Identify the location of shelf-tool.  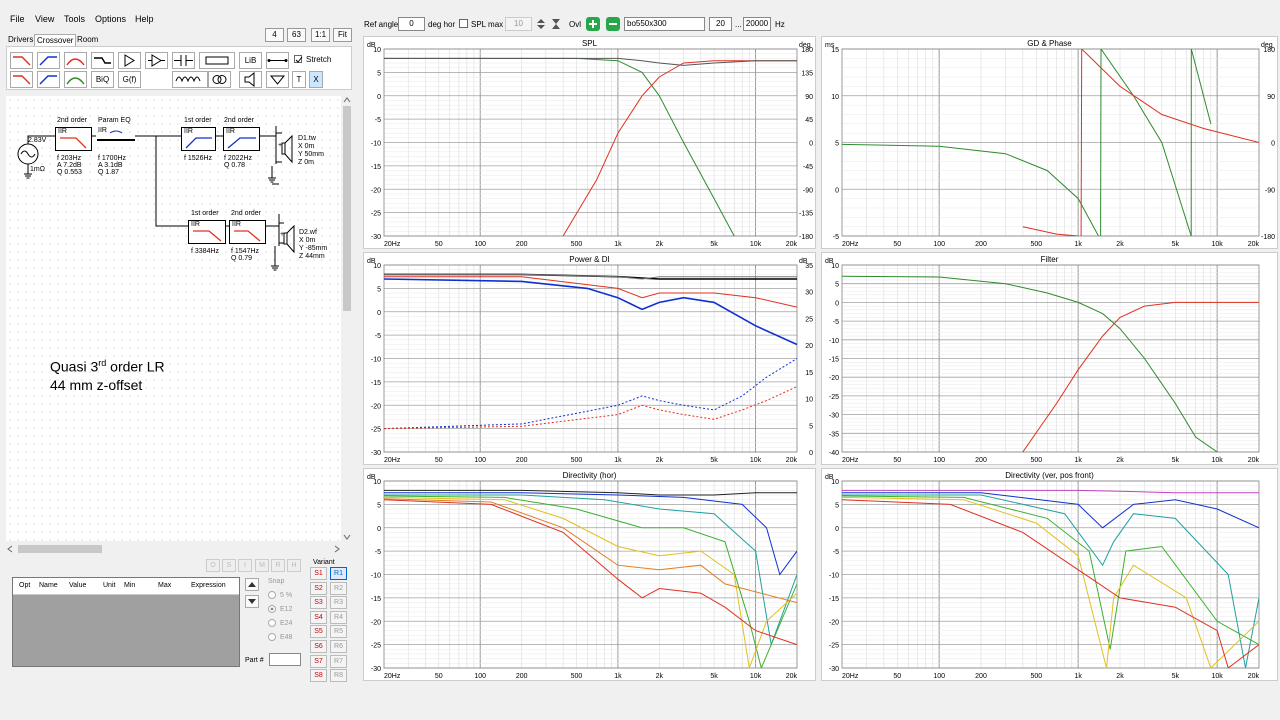
(102, 60).